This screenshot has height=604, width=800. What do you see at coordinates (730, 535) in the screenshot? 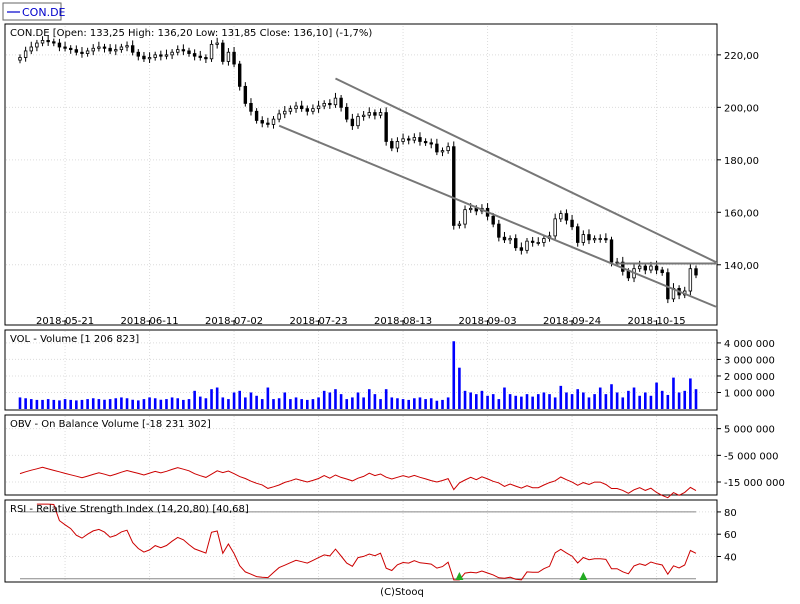
I see `rsi-y-tick-label: 60` at bounding box center [730, 535].